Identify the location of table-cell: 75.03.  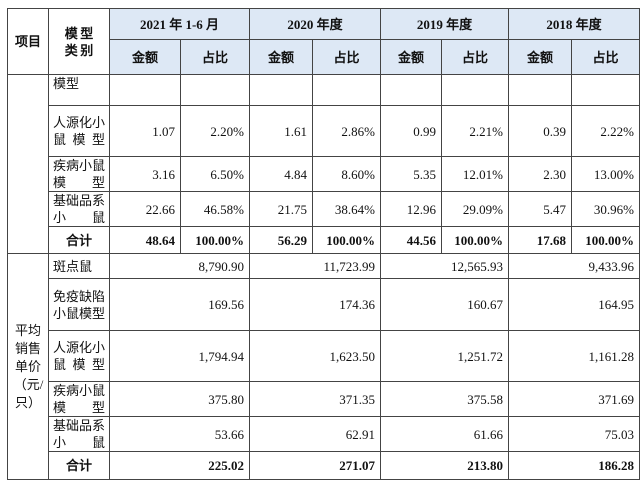
(574, 434).